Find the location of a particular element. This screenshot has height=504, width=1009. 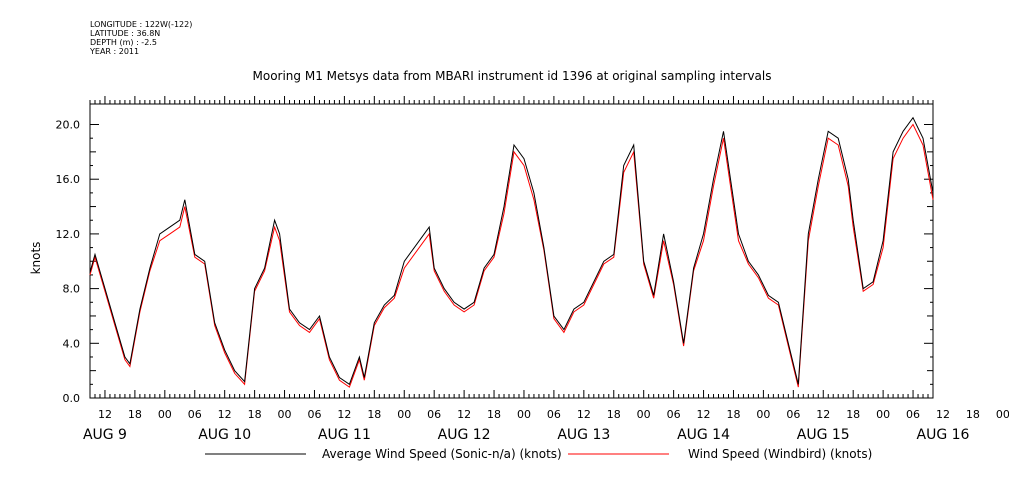

x-day-label: AUG 11 is located at coordinates (344, 435).